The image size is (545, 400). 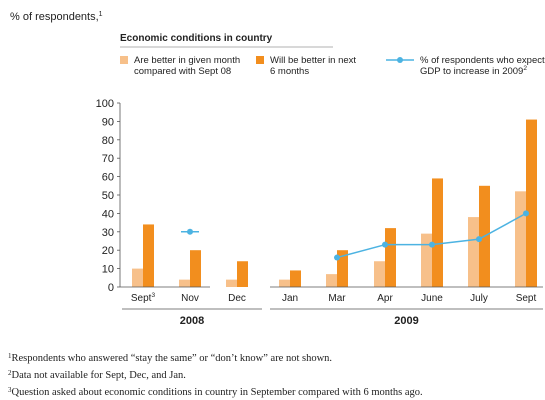 I want to click on legend-marker-gdp, so click(x=400, y=60).